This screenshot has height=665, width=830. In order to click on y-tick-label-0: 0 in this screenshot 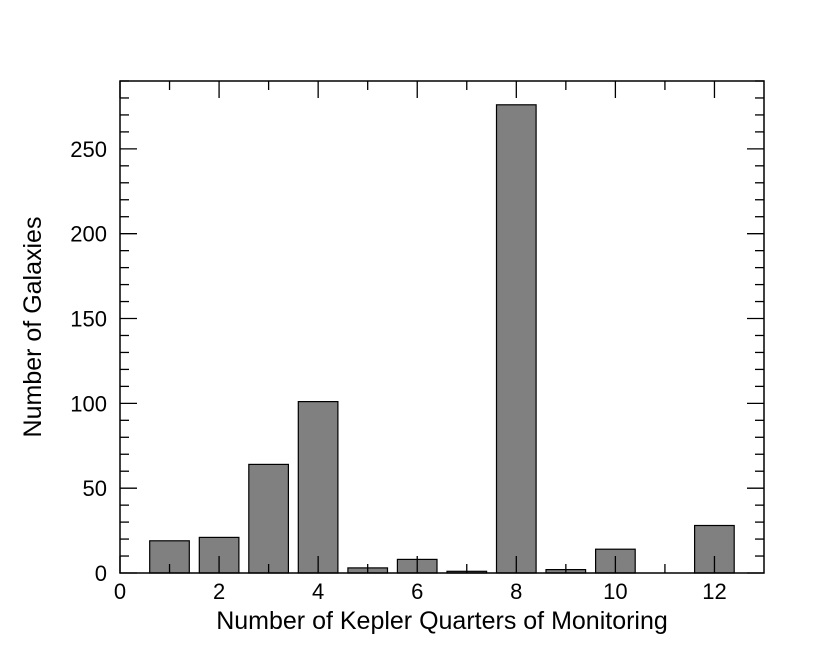, I will do `click(101, 573)`.